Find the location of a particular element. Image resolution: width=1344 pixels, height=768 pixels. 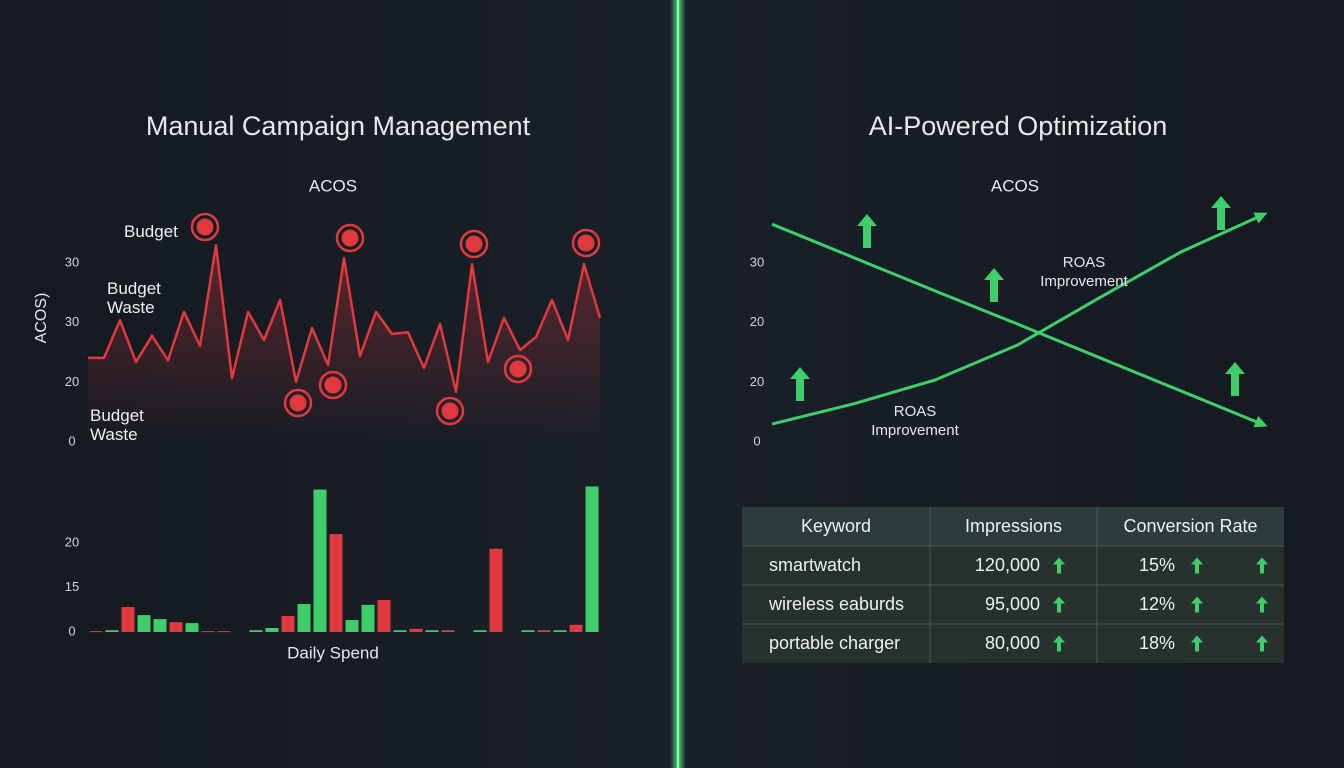

table-header: Impressions is located at coordinates (1013, 526).